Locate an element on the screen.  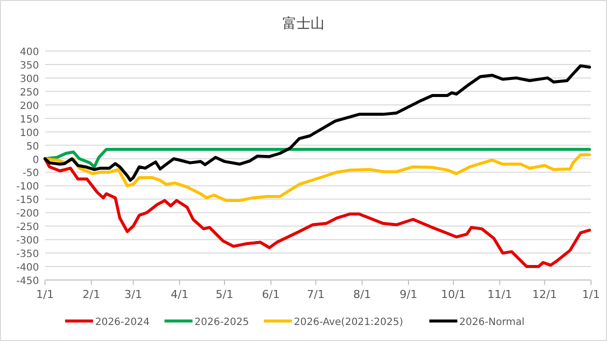
y-tick-label: 300 is located at coordinates (29, 79).